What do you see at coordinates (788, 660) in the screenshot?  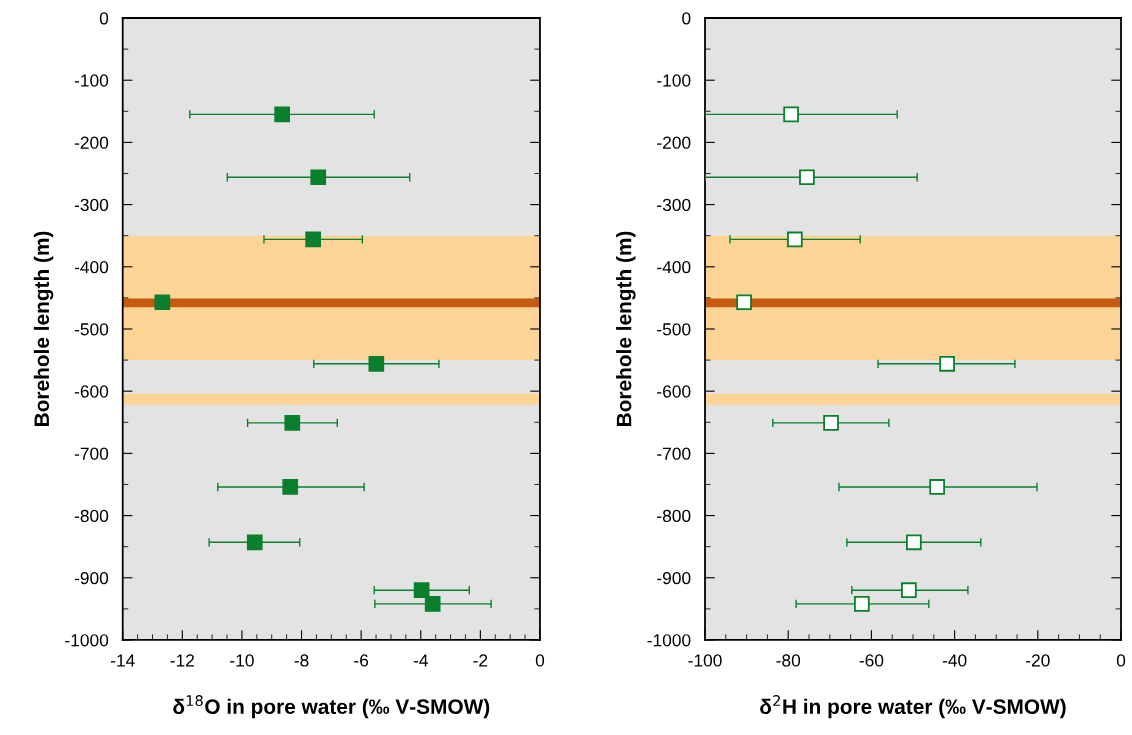 I see `x-tick-label: -80` at bounding box center [788, 660].